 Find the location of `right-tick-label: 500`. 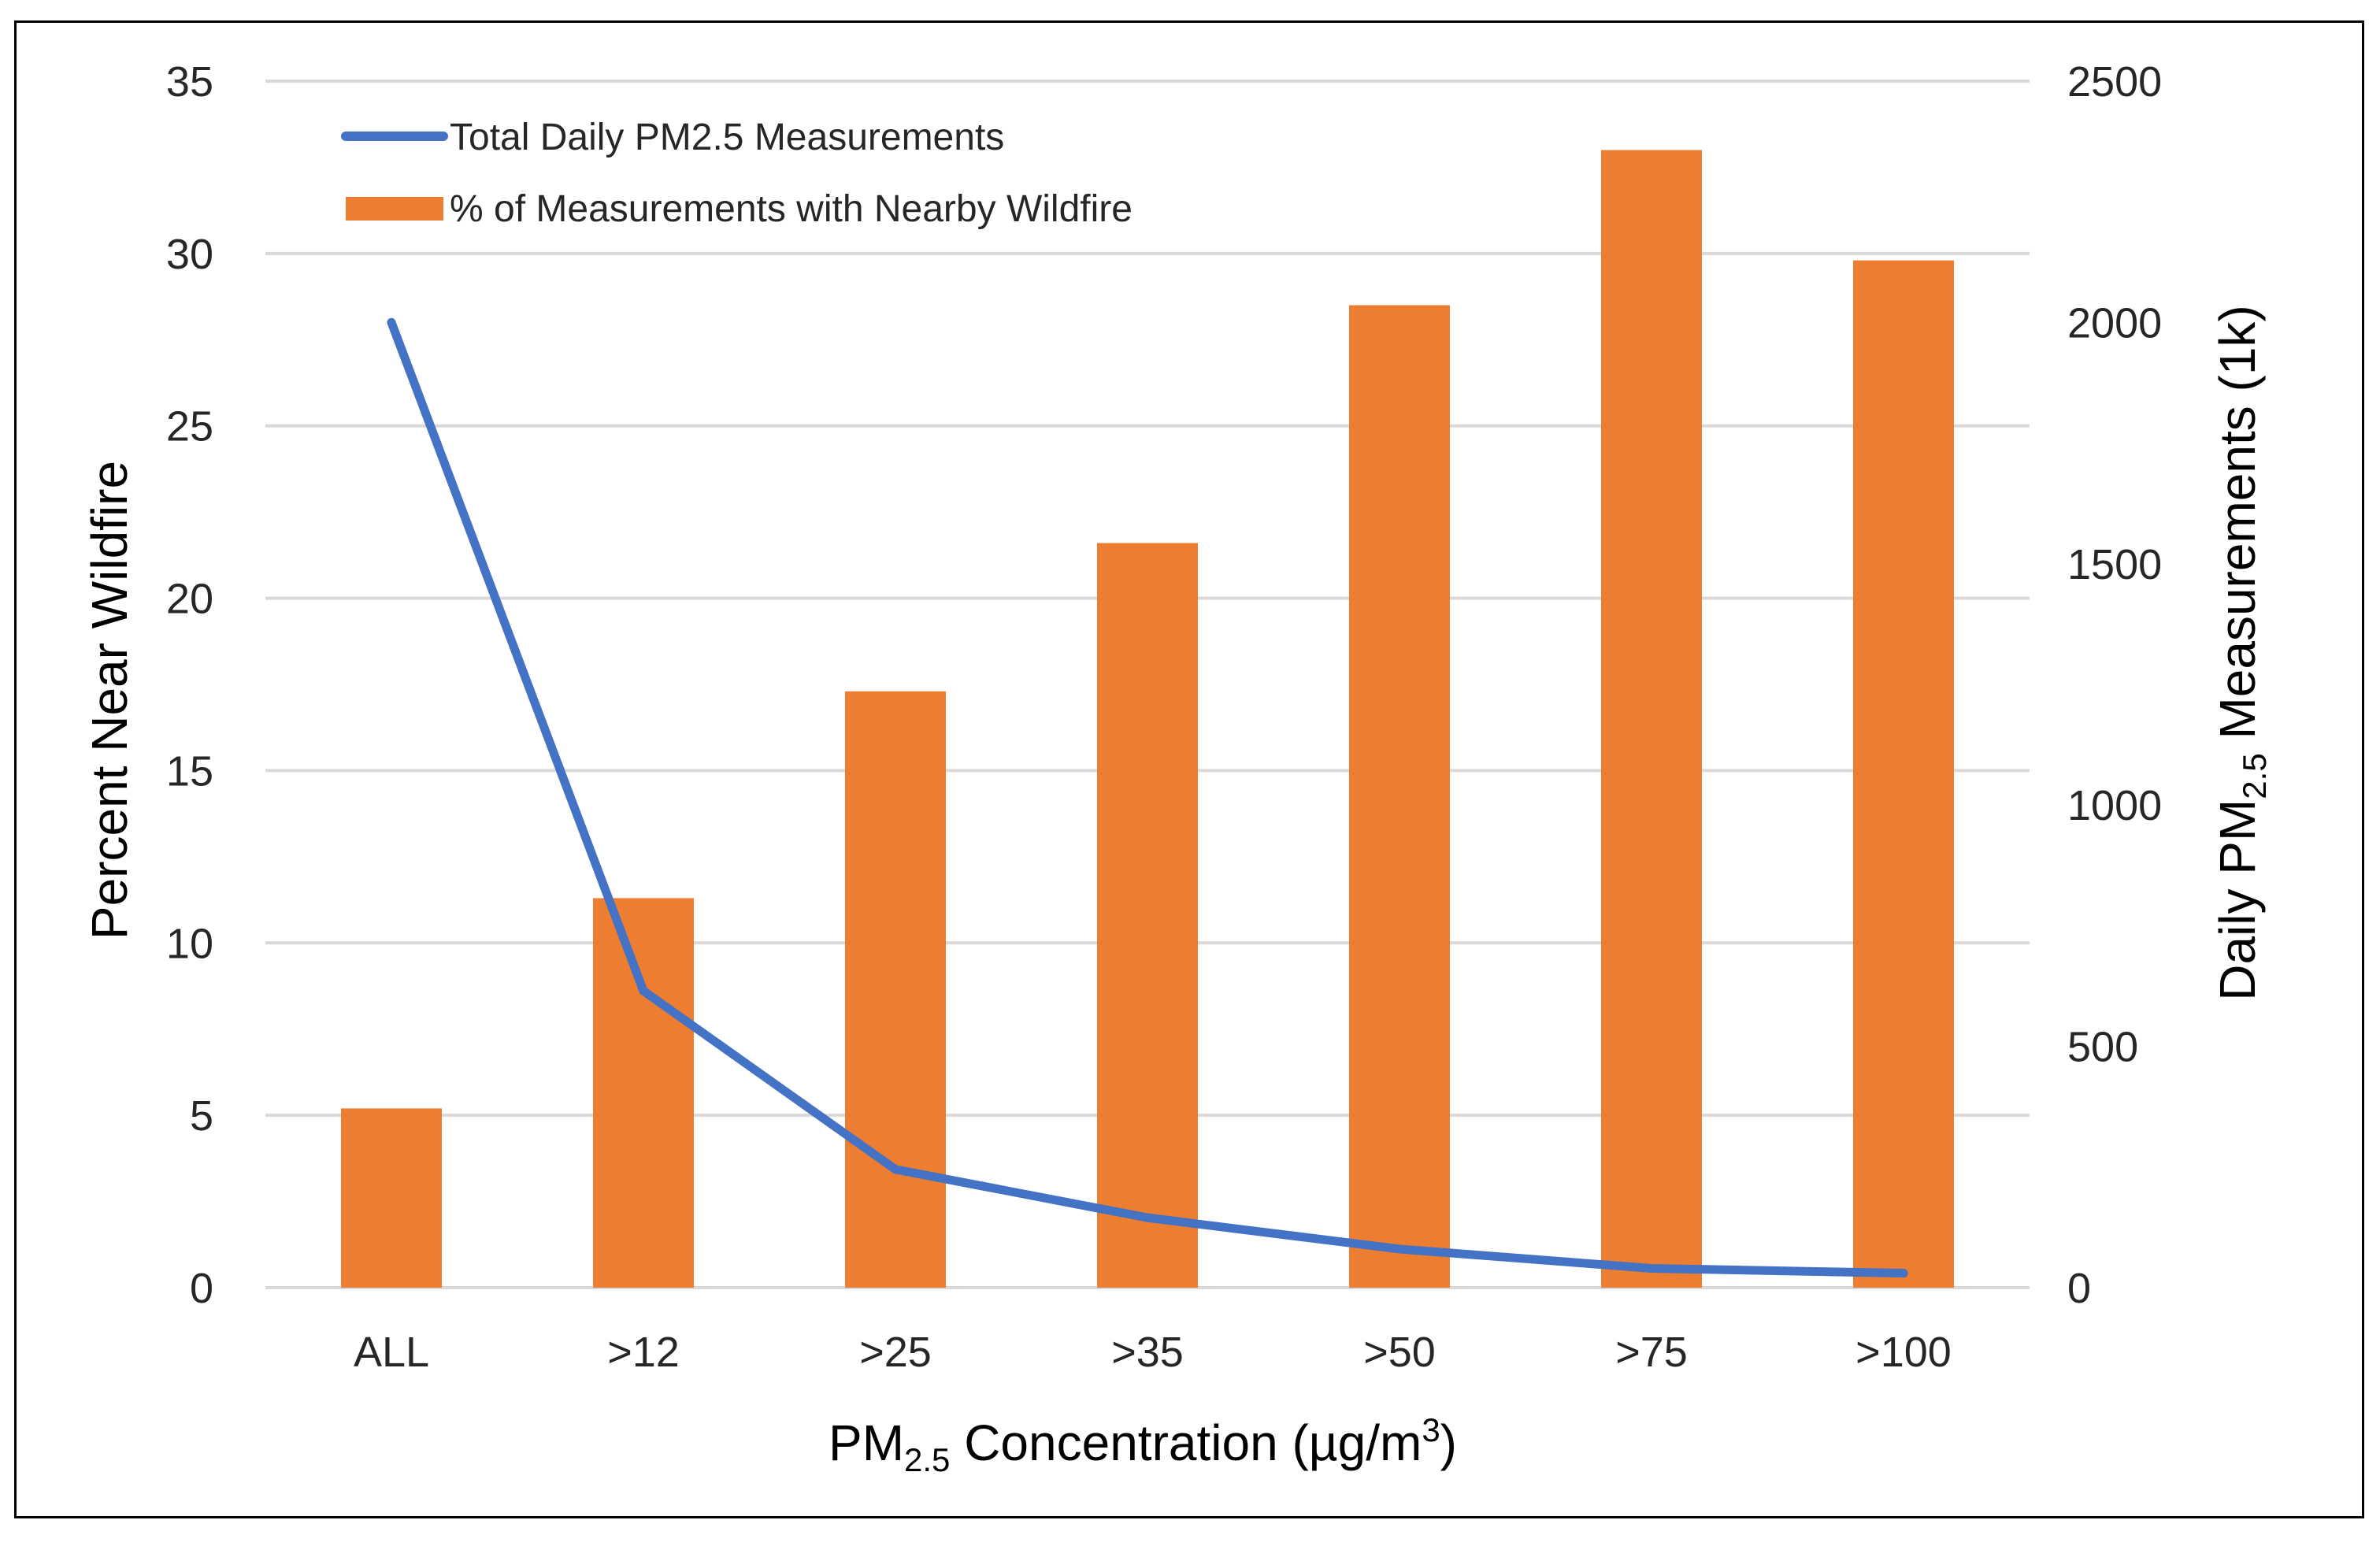

right-tick-label: 500 is located at coordinates (2102, 1047).